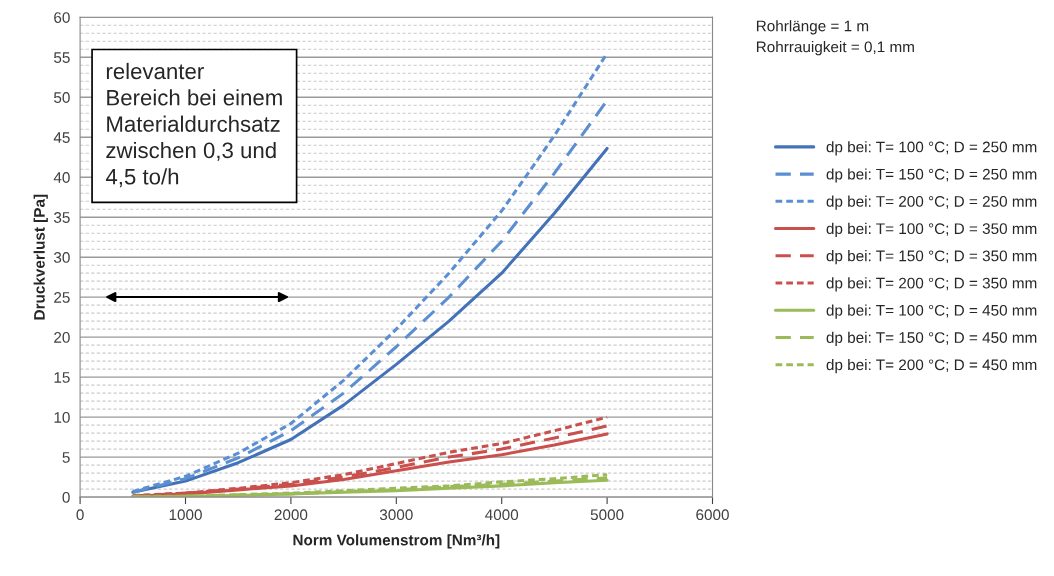 The width and height of the screenshot is (1054, 576). I want to click on x-tick-label: 5000, so click(607, 515).